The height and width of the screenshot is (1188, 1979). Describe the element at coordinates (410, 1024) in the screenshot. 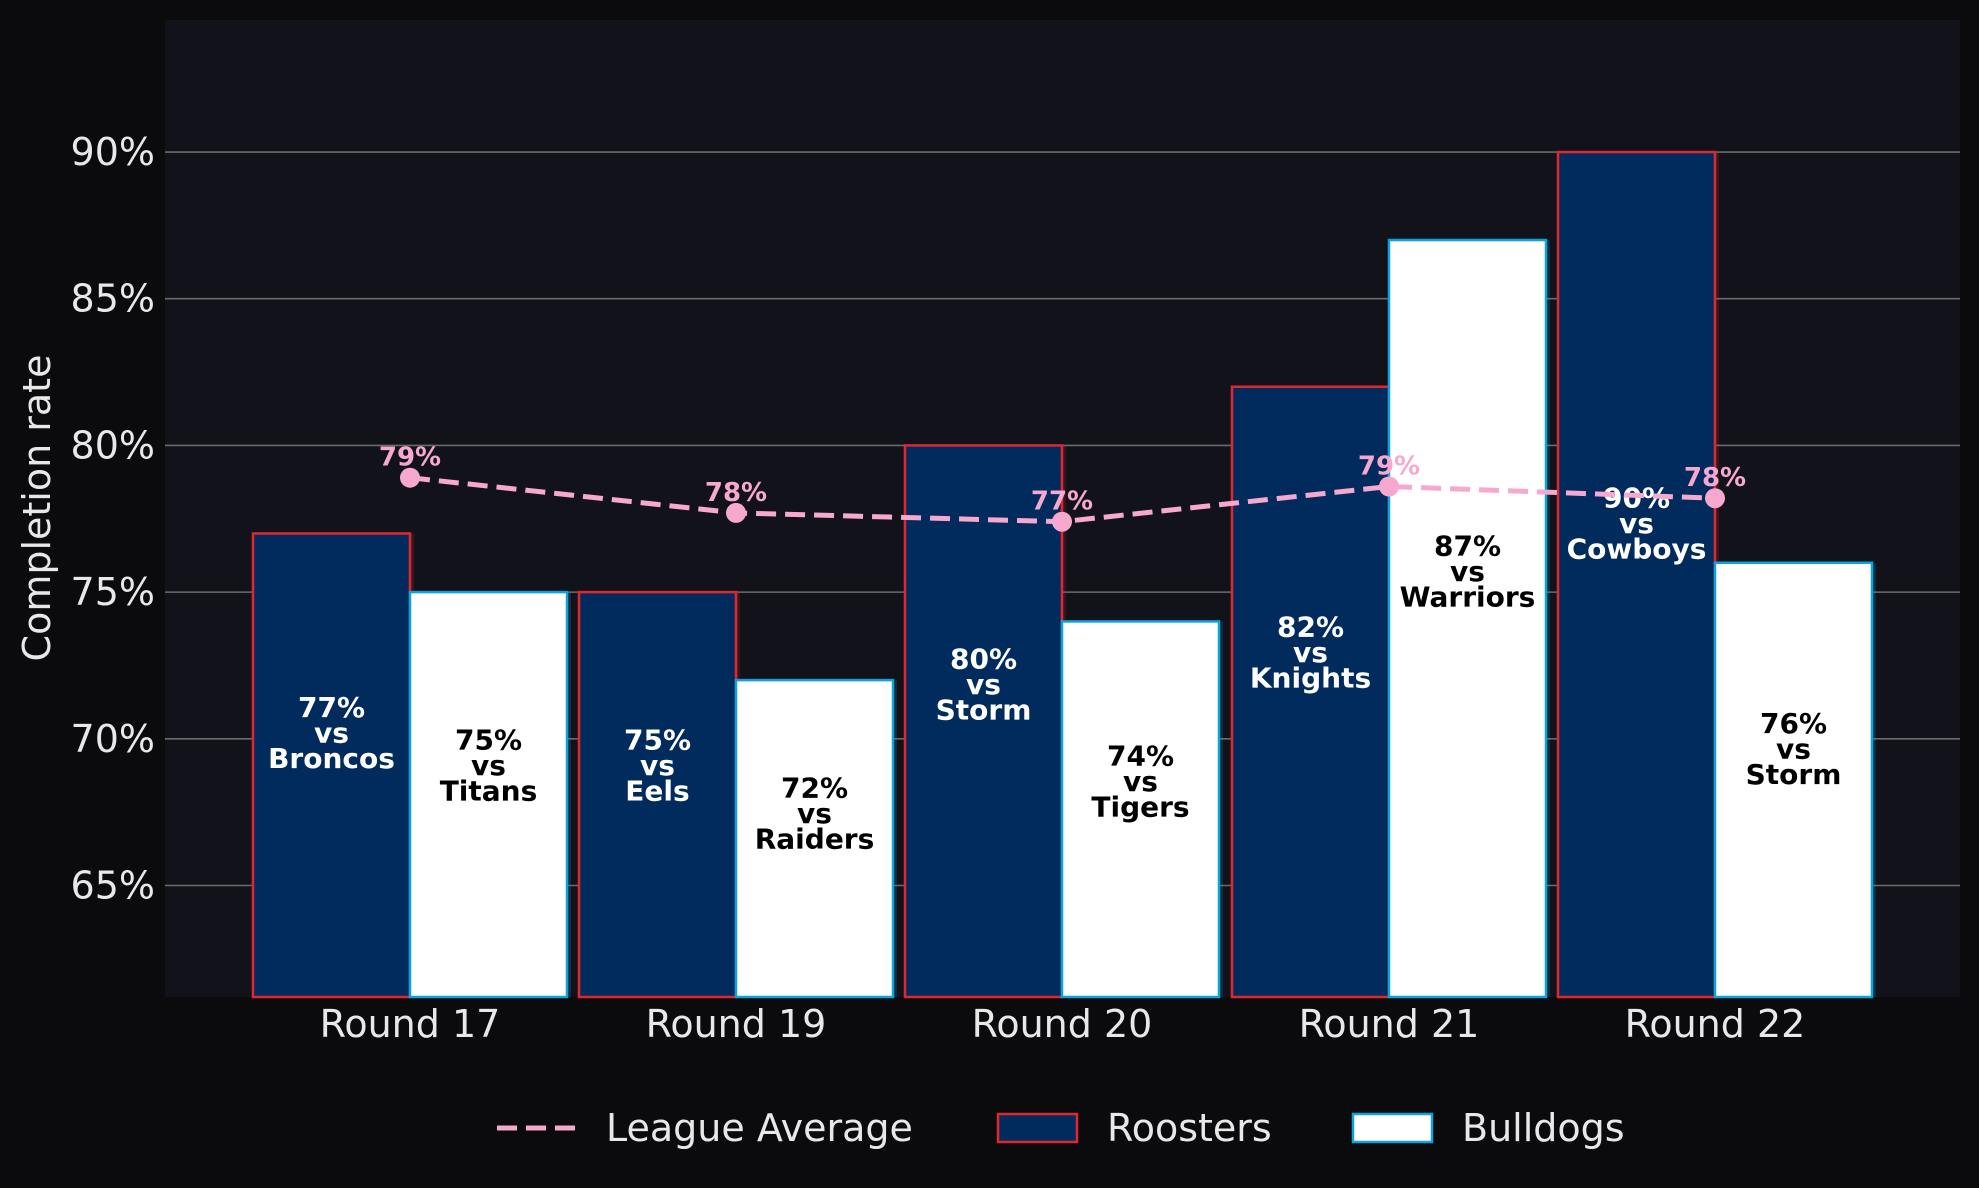

I see `x-tick-label: Round 17` at that location.